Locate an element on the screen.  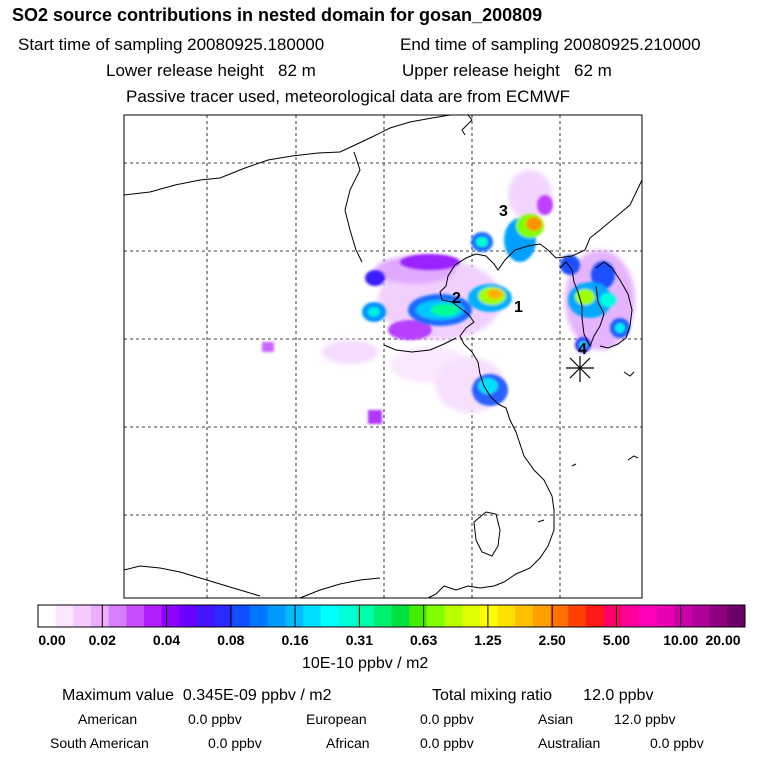
colorbar-tick-label: 1.25 is located at coordinates (488, 640).